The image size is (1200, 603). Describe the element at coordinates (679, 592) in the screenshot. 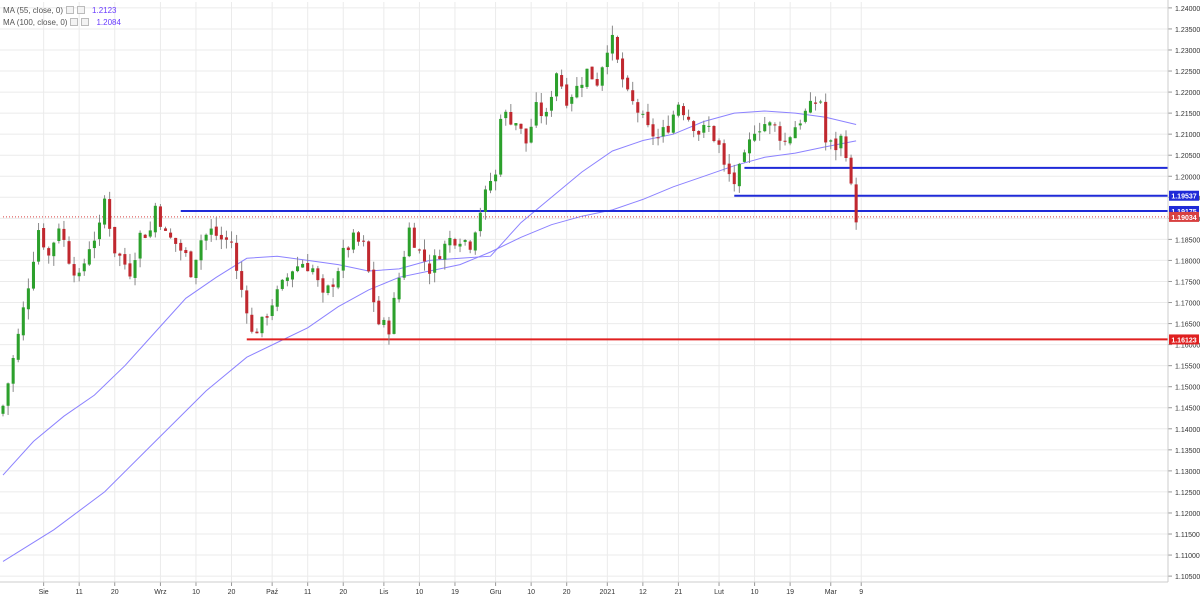

I see `x-tick-label: 21` at that location.